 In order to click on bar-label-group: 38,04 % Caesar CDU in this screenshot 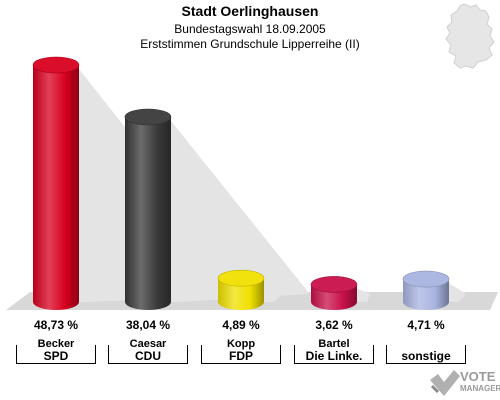, I will do `click(148, 341)`.